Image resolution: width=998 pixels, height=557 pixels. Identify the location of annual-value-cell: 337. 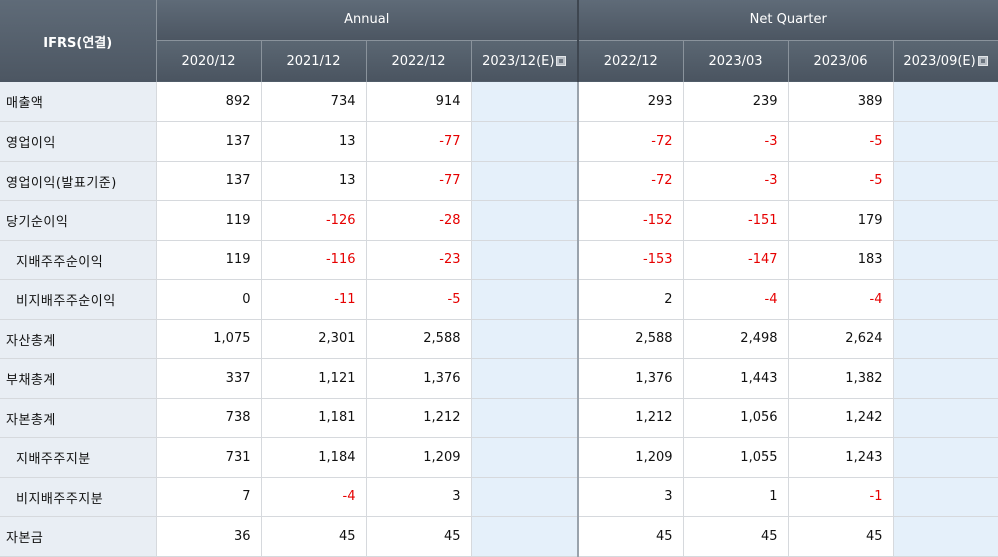
(209, 378).